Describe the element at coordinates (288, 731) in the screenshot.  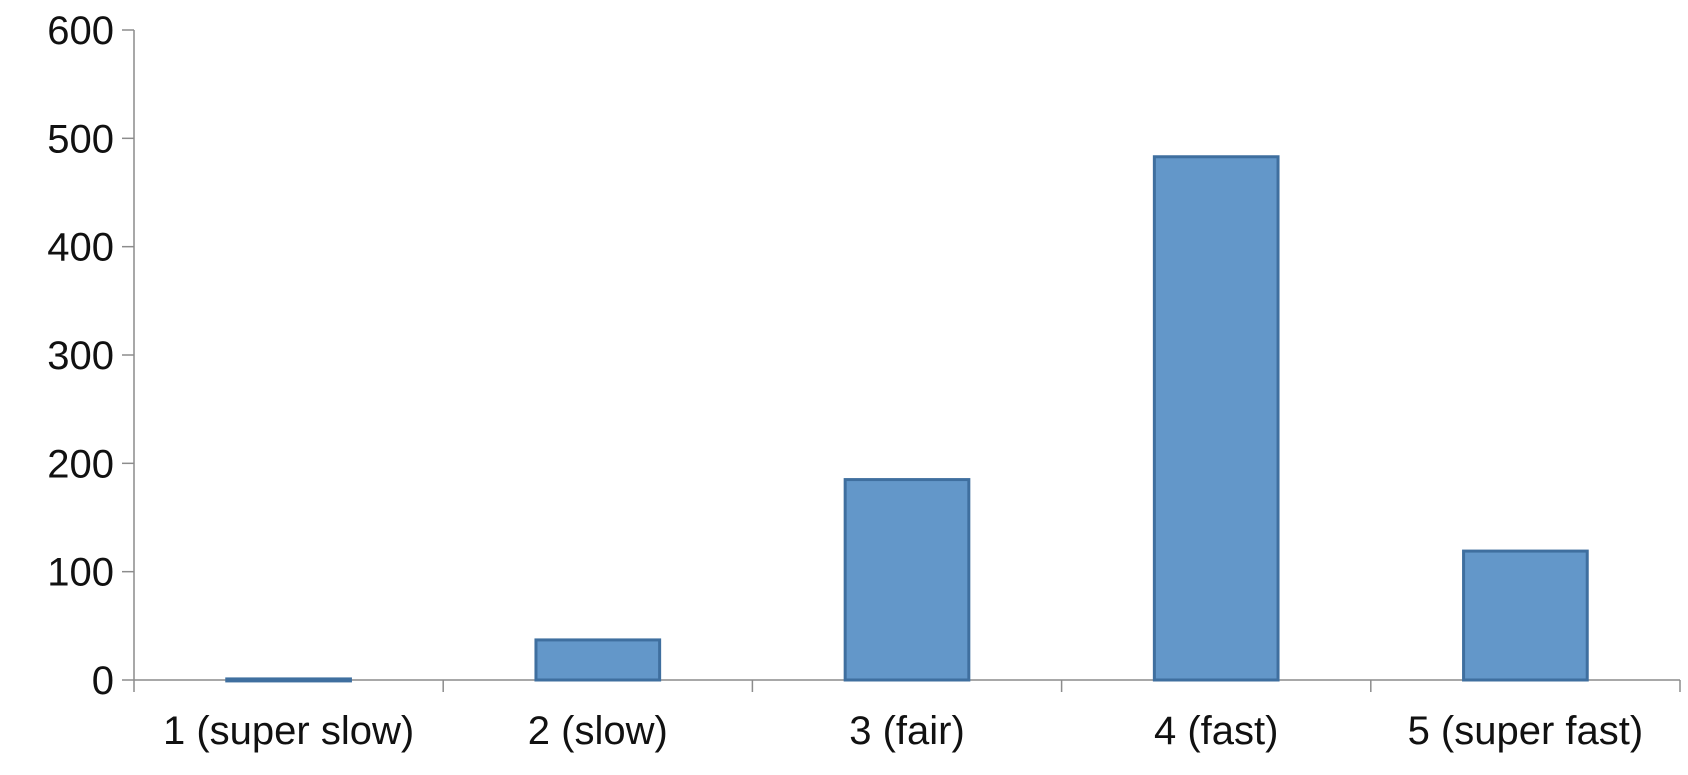
I see `x-tick-label: 1 (super slow)` at that location.